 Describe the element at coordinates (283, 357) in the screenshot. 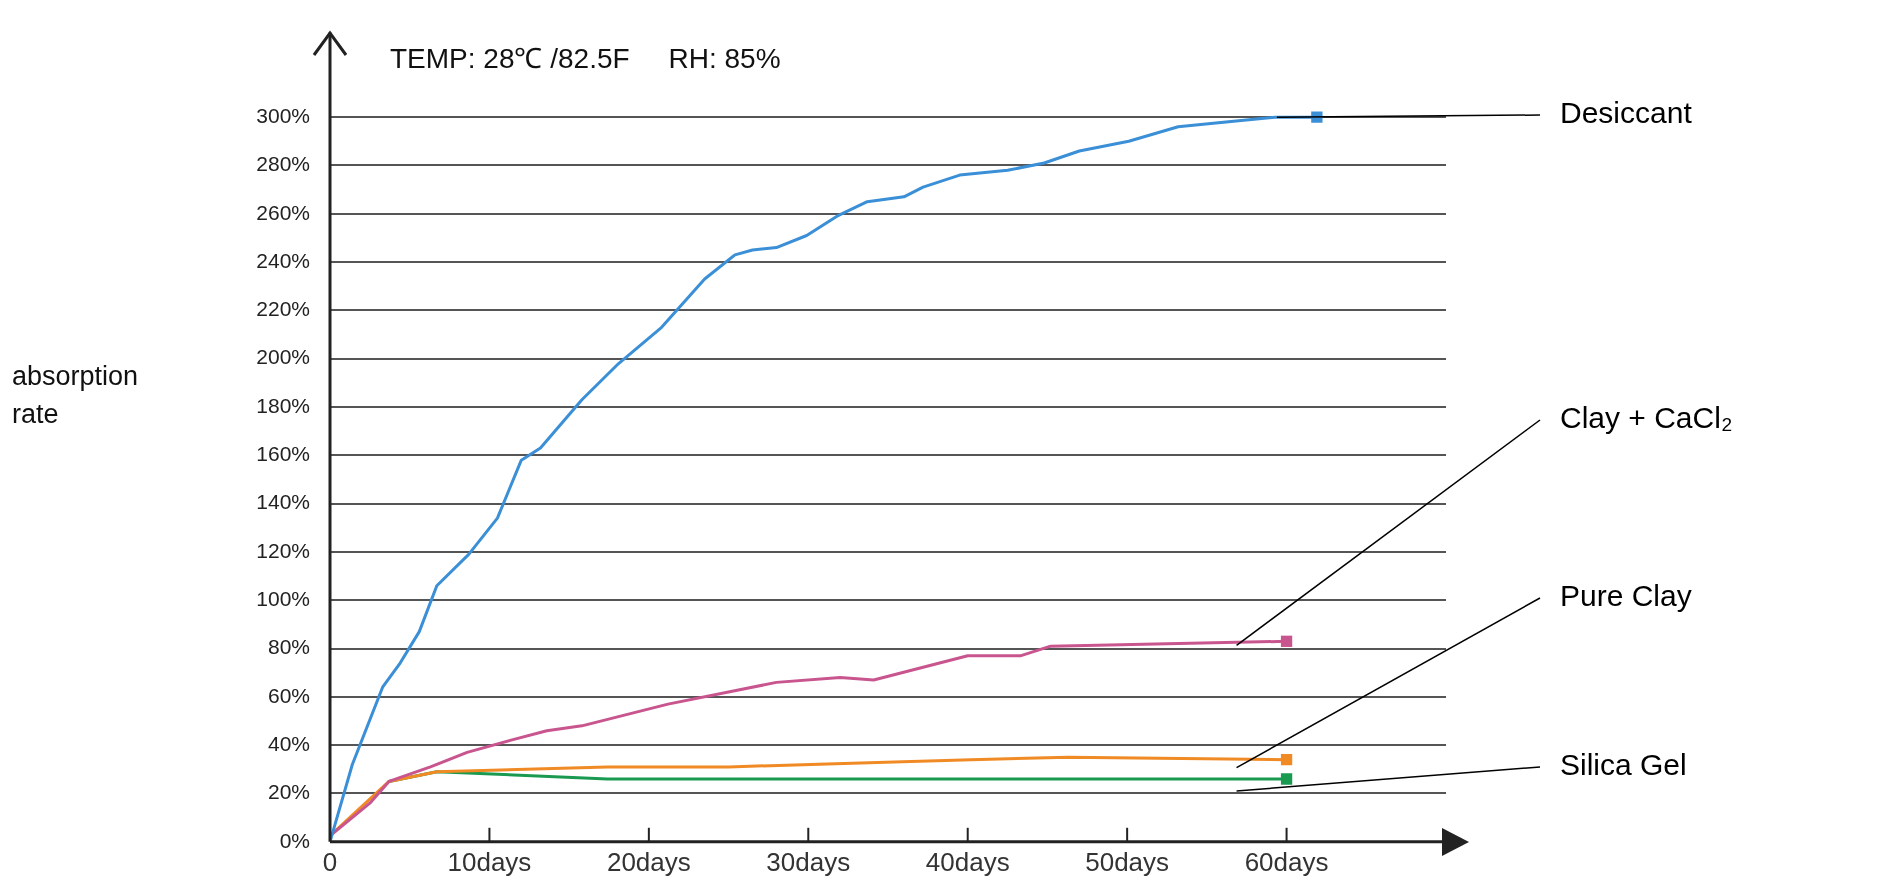

I see `y-tick-label: 200%` at that location.